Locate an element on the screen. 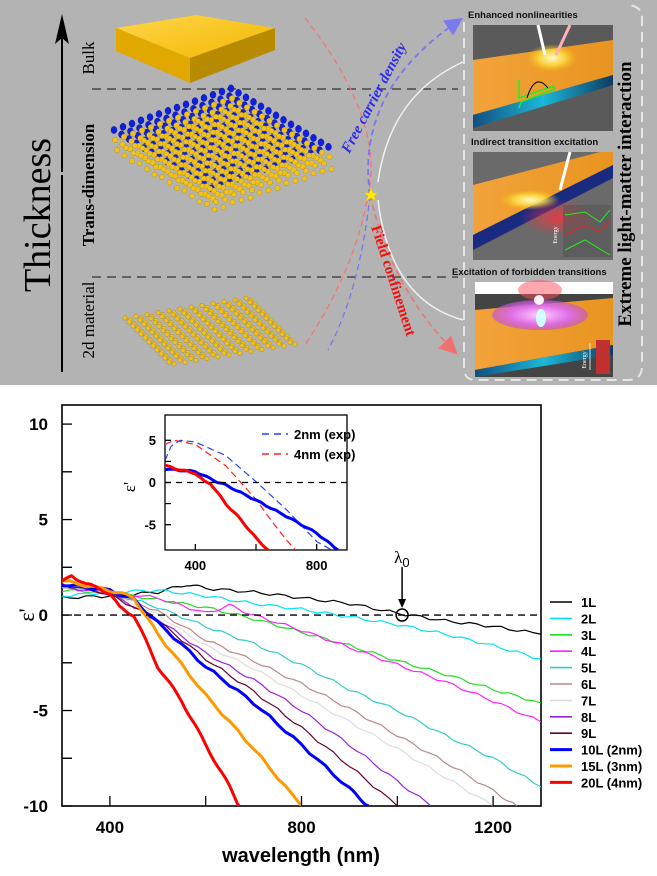 This screenshot has height=876, width=657. crossing-star-icon is located at coordinates (371, 194).